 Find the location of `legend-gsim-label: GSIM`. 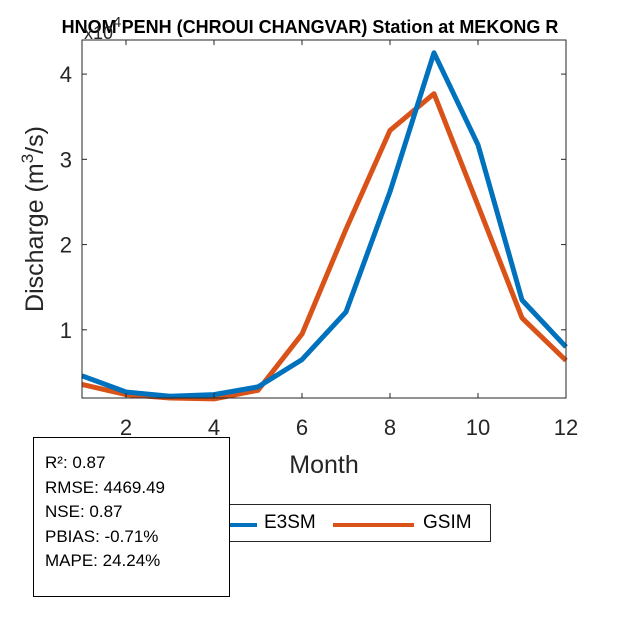

legend-gsim-label: GSIM is located at coordinates (447, 522).